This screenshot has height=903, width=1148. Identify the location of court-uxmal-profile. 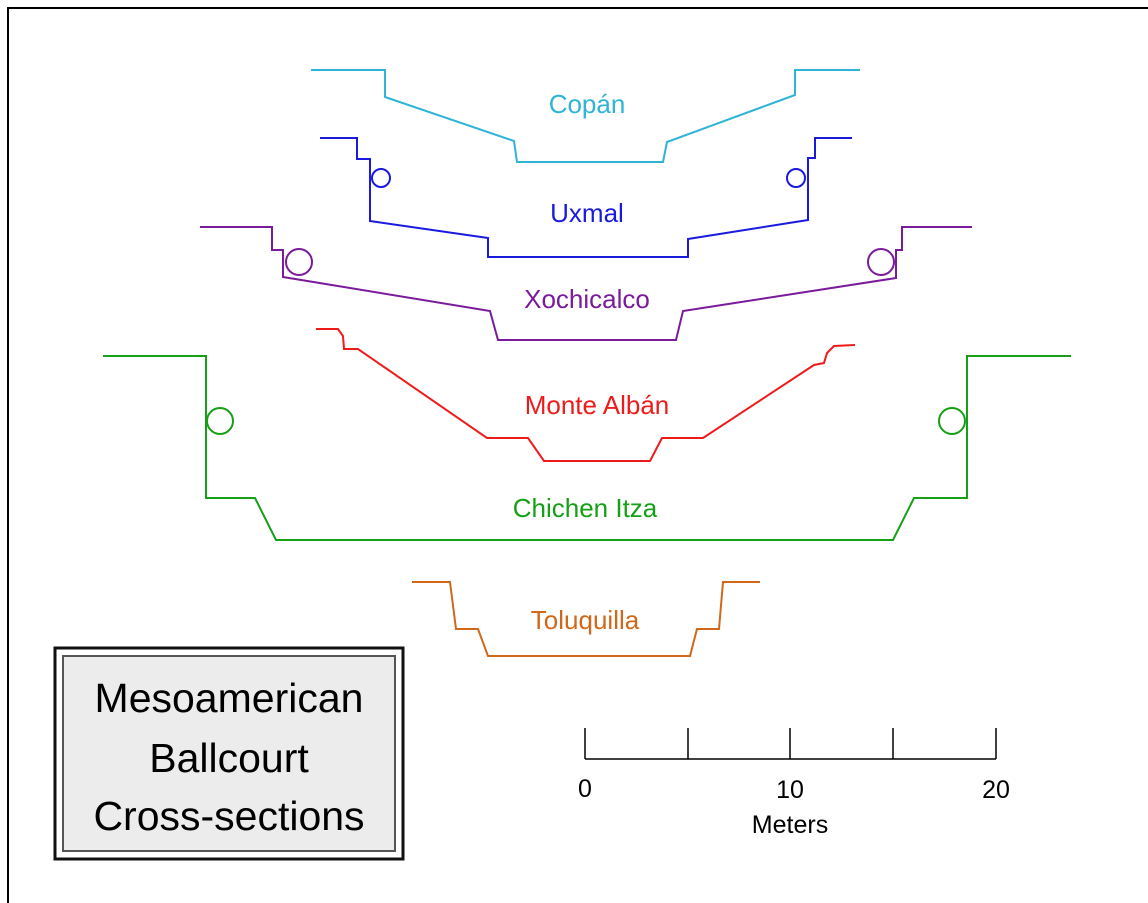
(586, 197).